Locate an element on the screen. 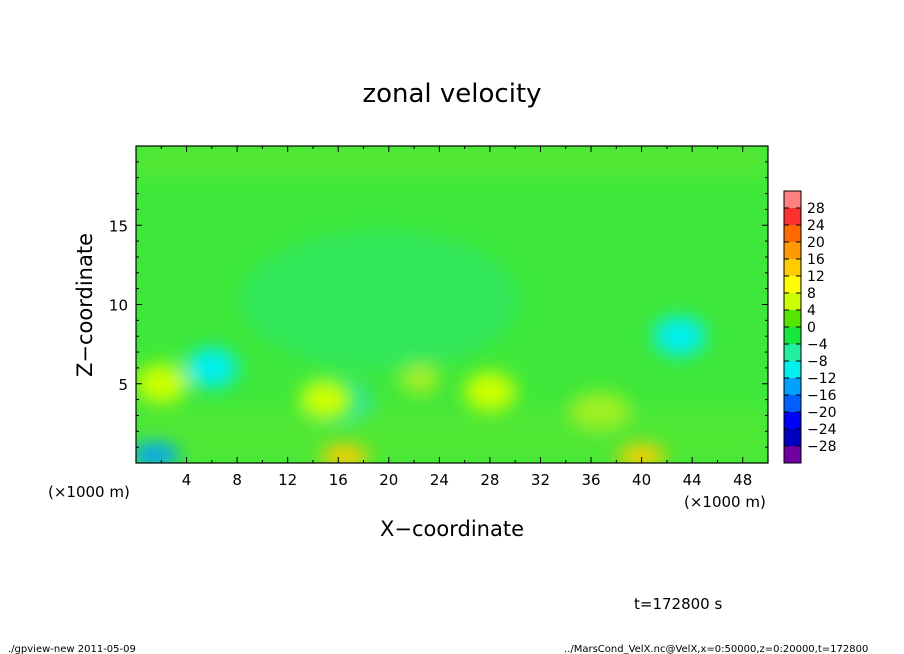  colorbar-label: 20 is located at coordinates (816, 243).